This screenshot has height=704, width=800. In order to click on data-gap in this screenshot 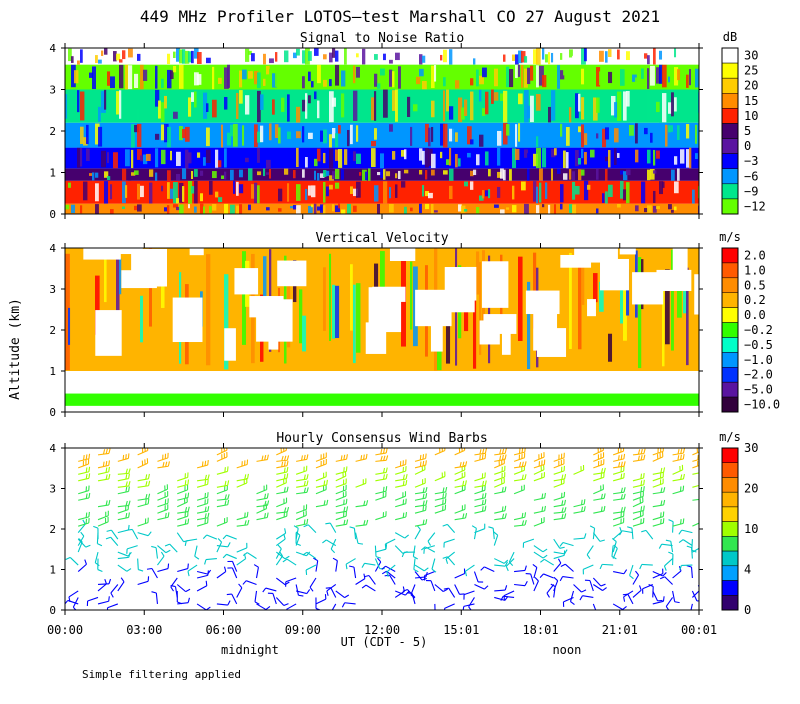, I will do `click(433, 308)`.